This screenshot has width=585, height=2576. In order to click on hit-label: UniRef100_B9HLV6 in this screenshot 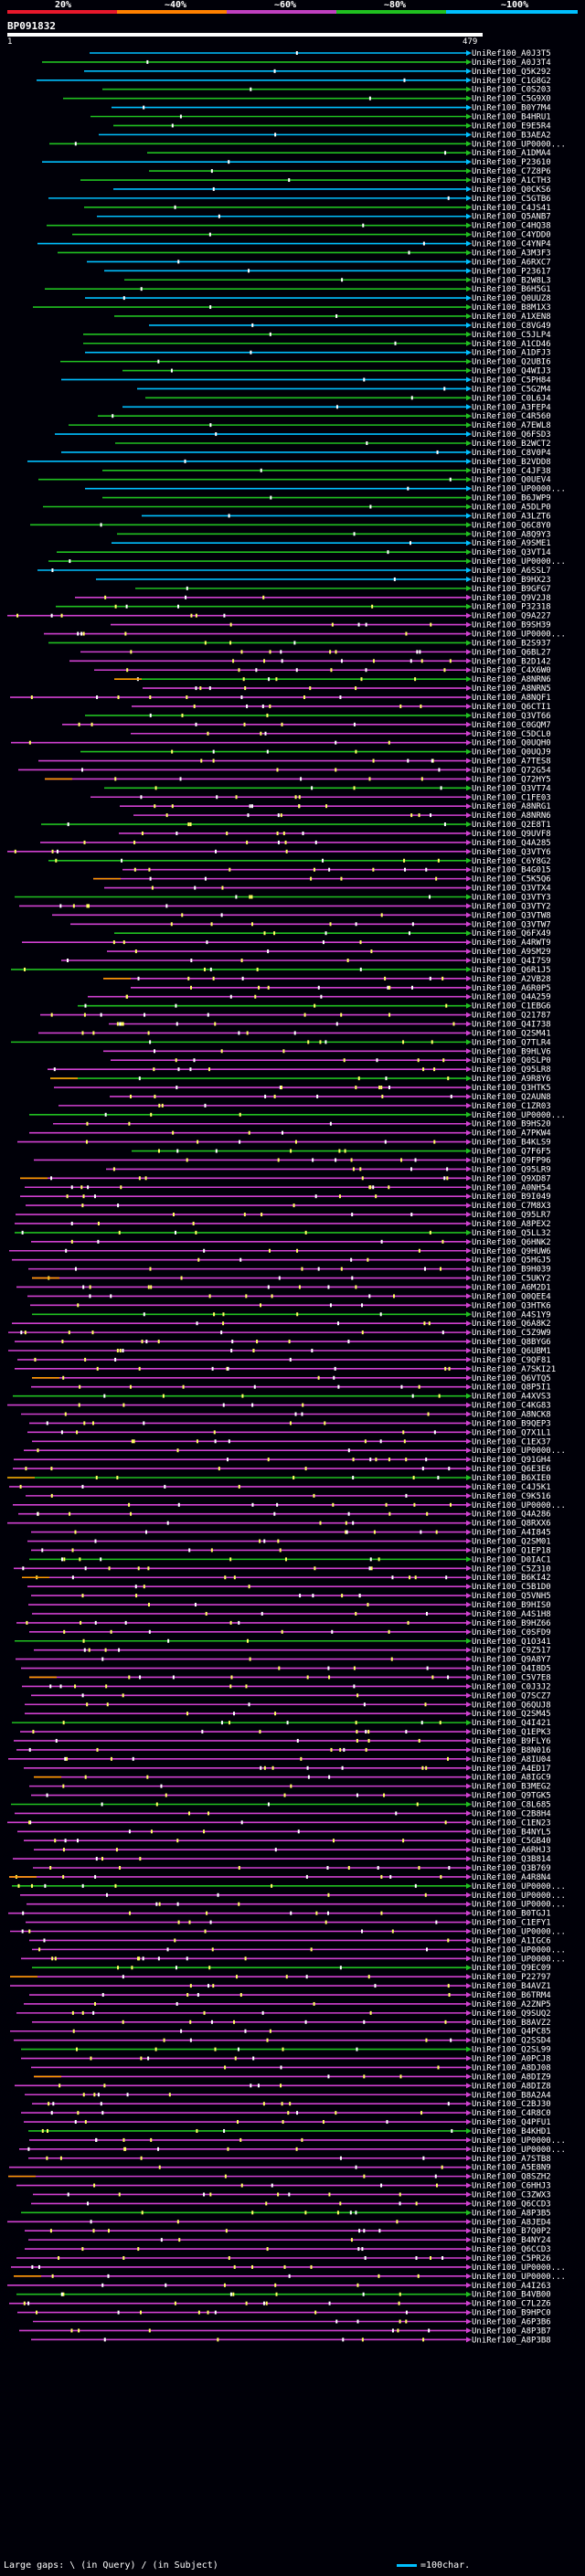, I will do `click(512, 1051)`.